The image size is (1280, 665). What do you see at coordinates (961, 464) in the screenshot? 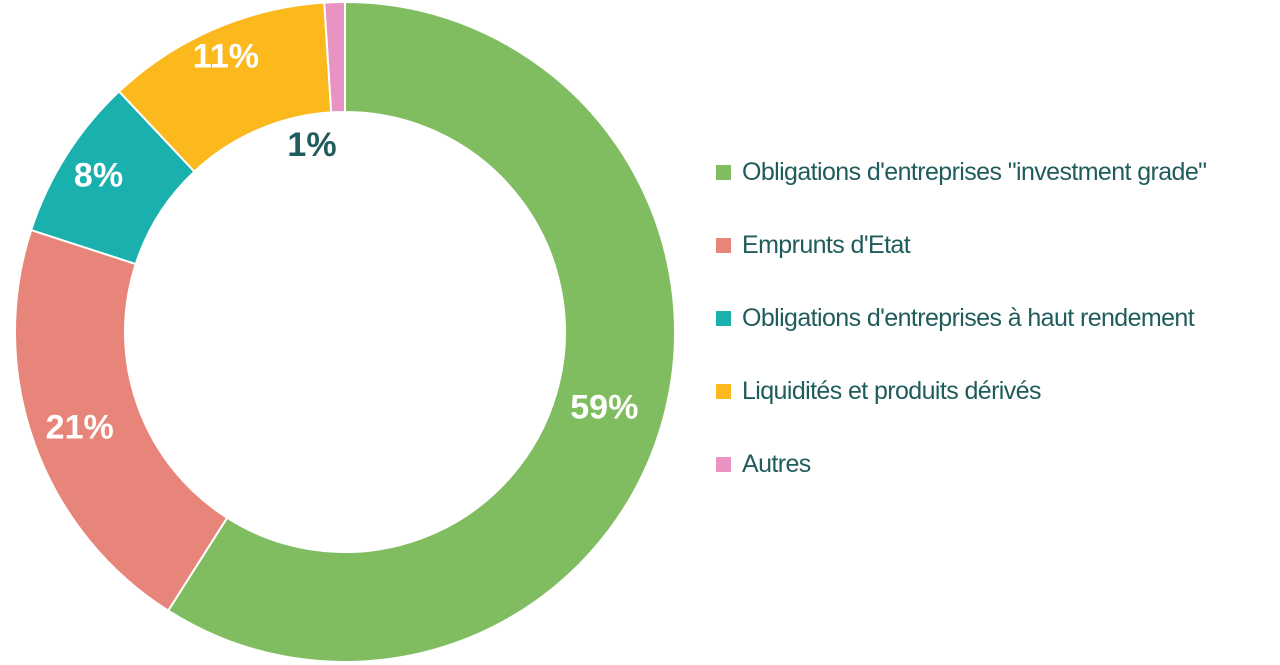
I see `legend-item: Autres` at bounding box center [961, 464].